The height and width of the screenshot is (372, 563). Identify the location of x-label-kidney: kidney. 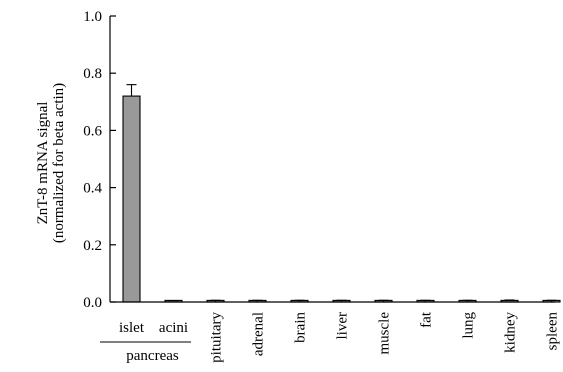
(511, 332).